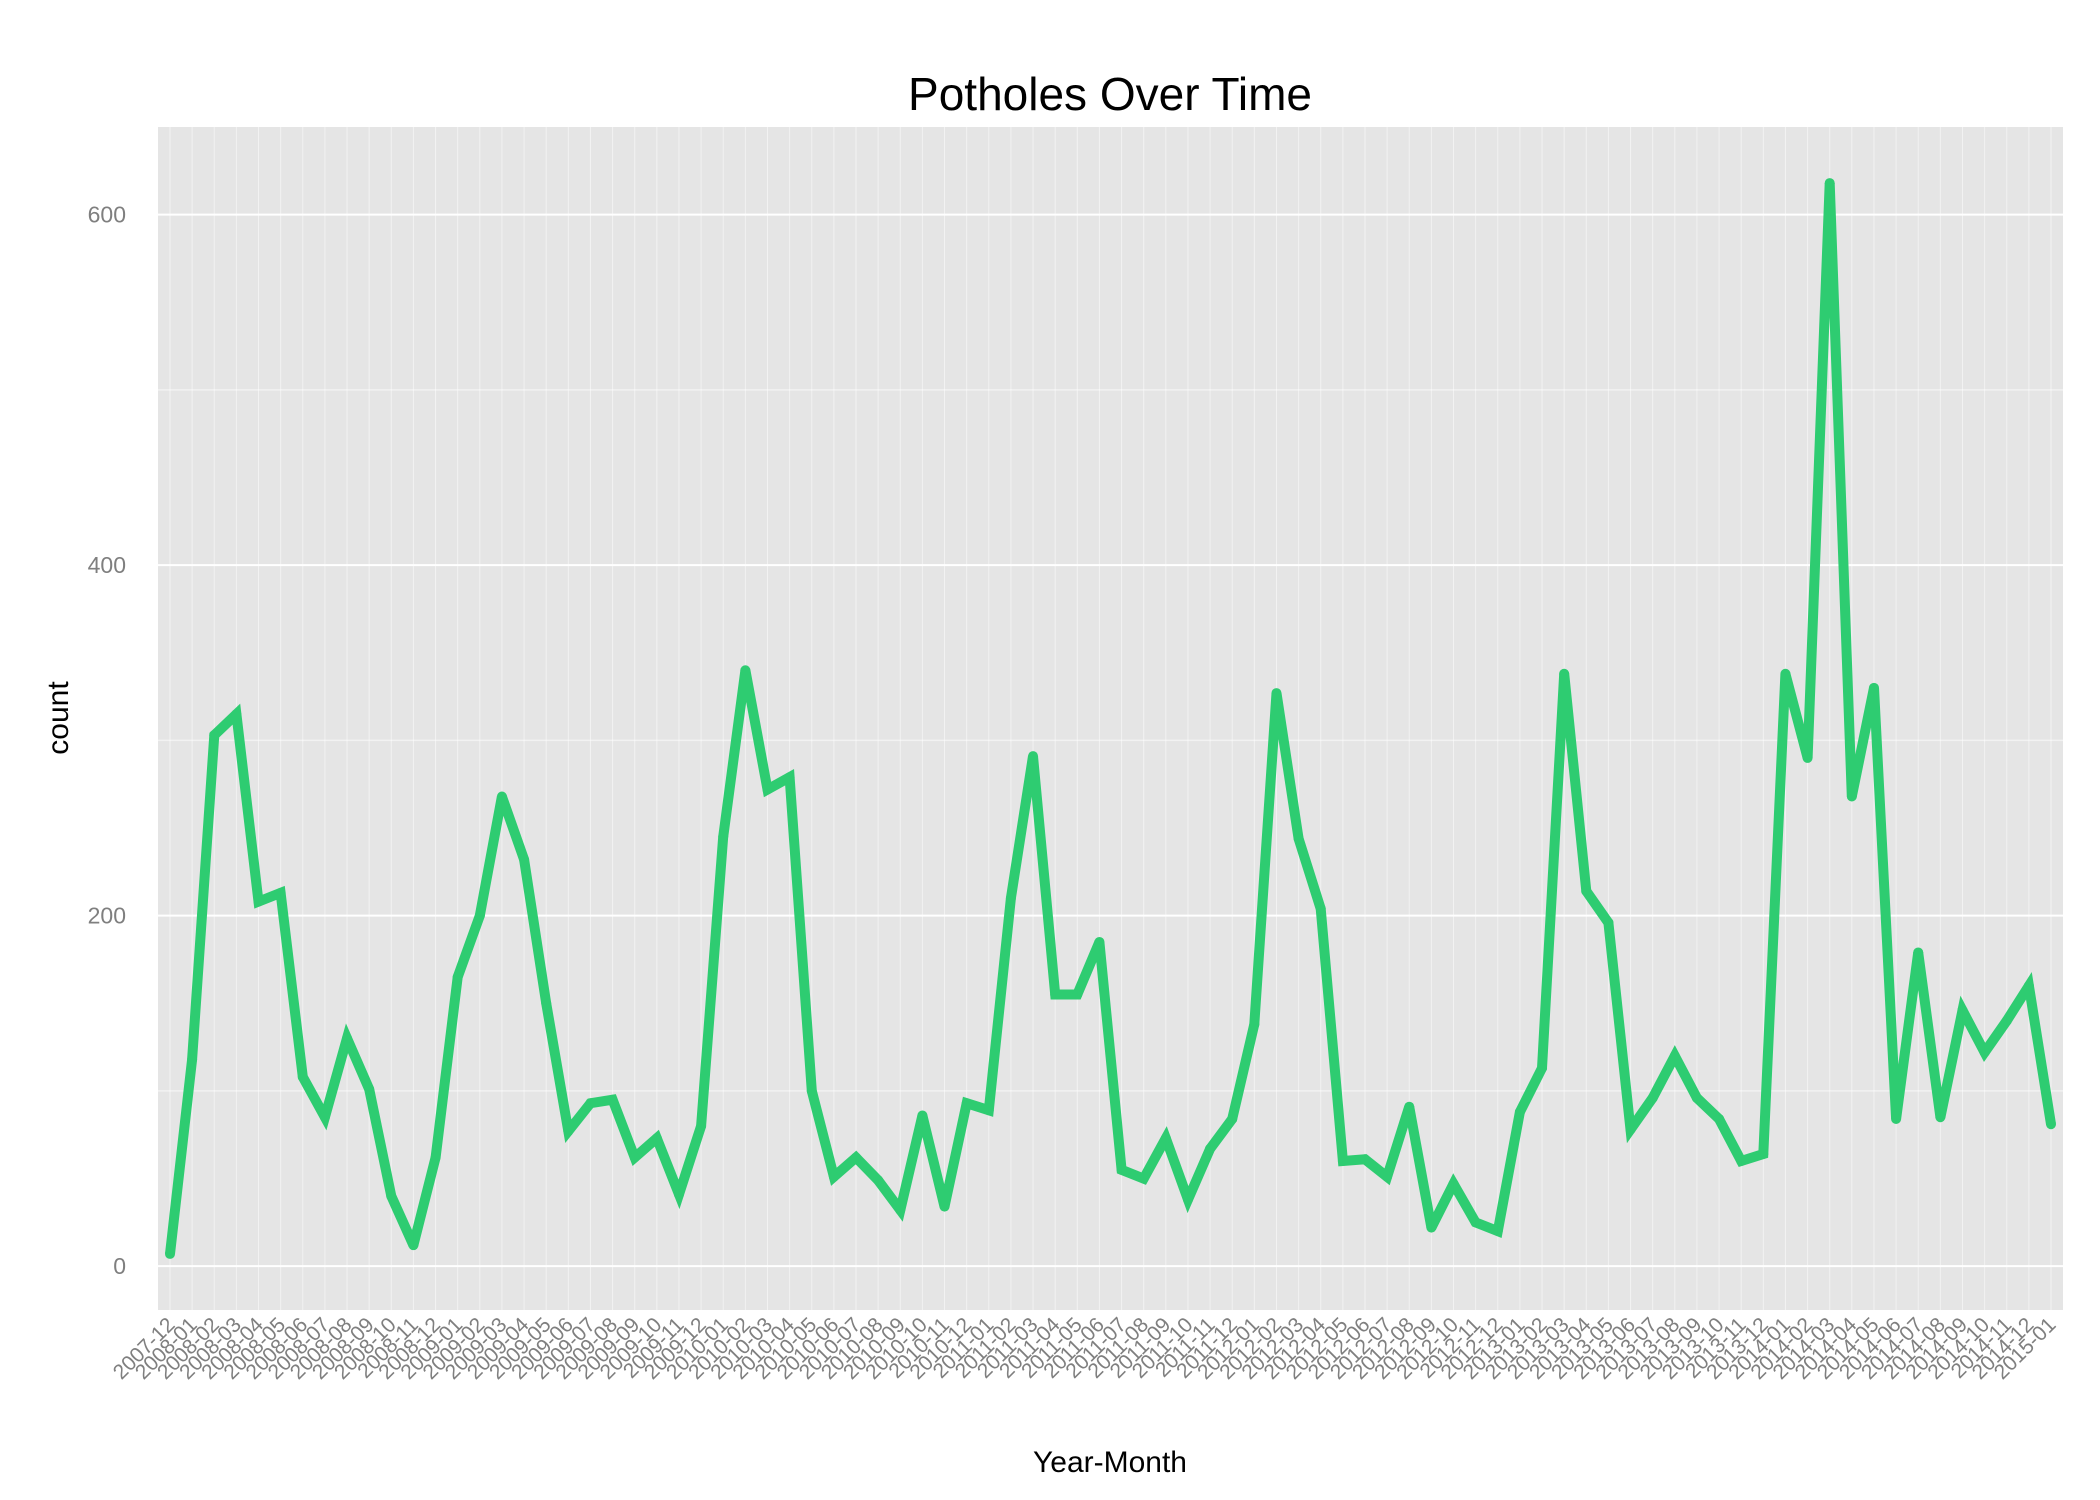 Image resolution: width=2100 pixels, height=1500 pixels. What do you see at coordinates (107, 565) in the screenshot?
I see `y-tick-label: 400` at bounding box center [107, 565].